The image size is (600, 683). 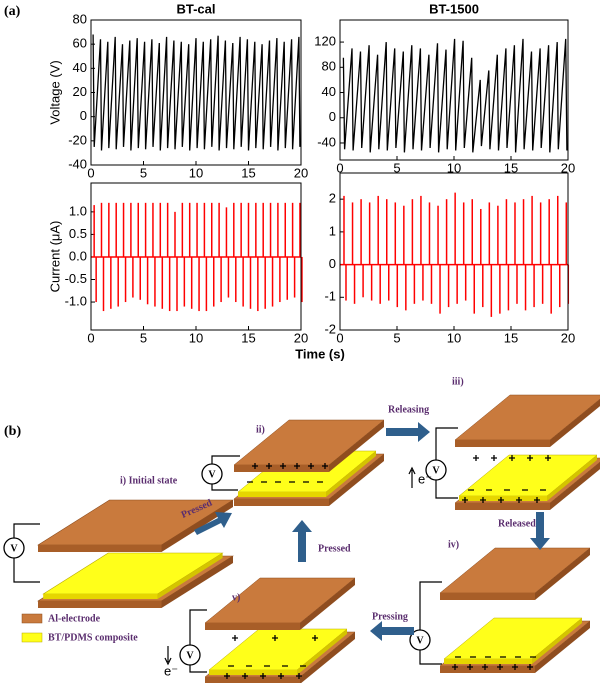 What do you see at coordinates (78, 210) in the screenshot?
I see `y-tick-label: 1.0` at bounding box center [78, 210].